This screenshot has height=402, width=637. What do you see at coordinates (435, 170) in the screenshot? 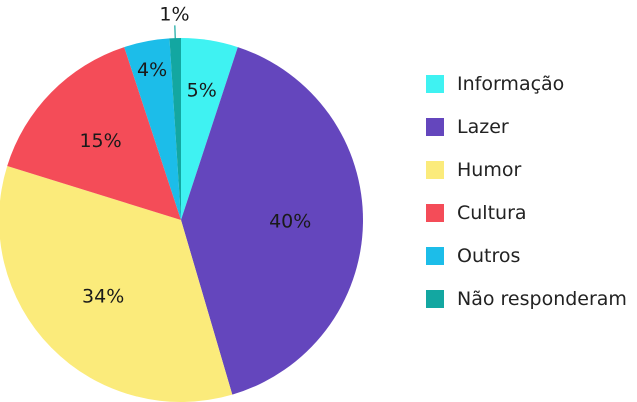
I see `legend-swatch-humor` at bounding box center [435, 170].